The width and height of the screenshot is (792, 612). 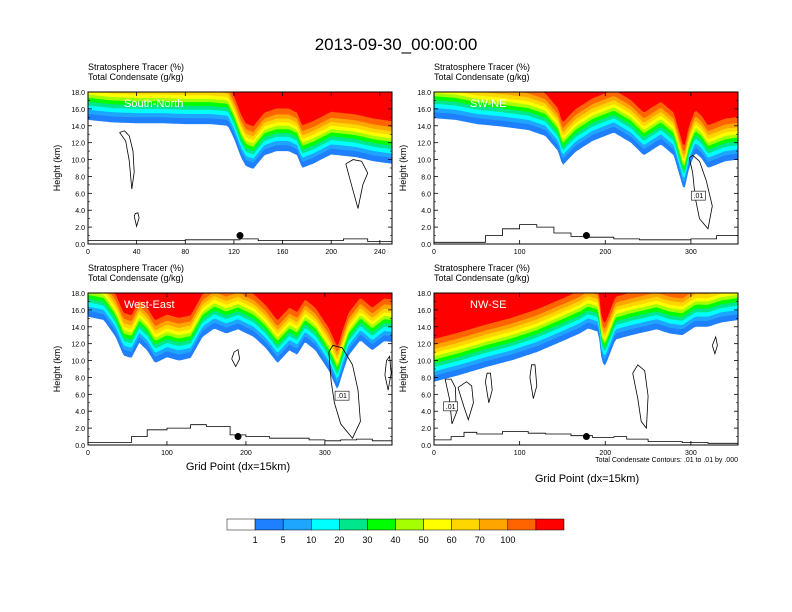 I want to click on x-tick-label: 80, so click(x=185, y=252).